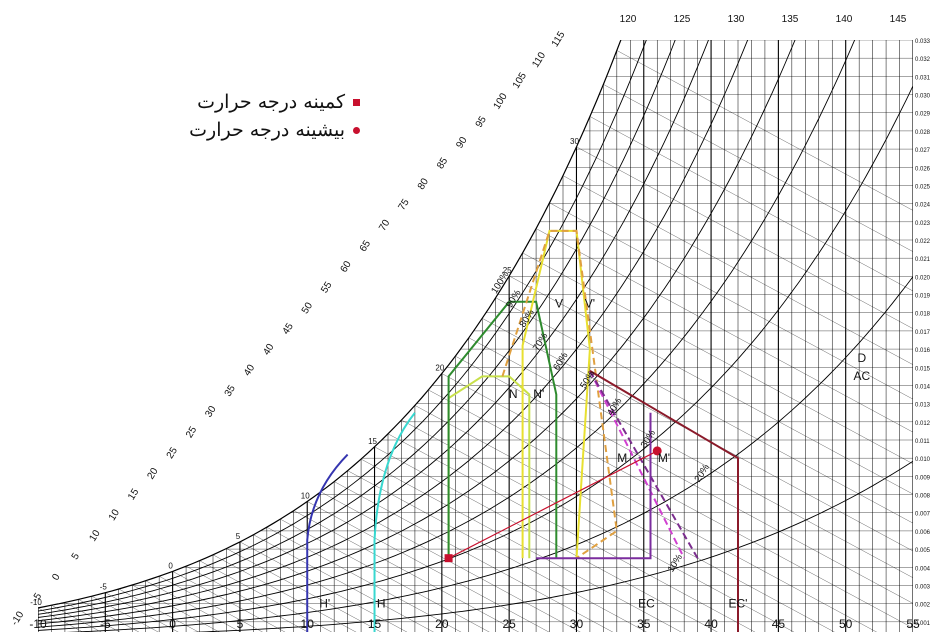  What do you see at coordinates (268, 350) in the screenshot?
I see `diagonal-scale-label: 40` at bounding box center [268, 350].